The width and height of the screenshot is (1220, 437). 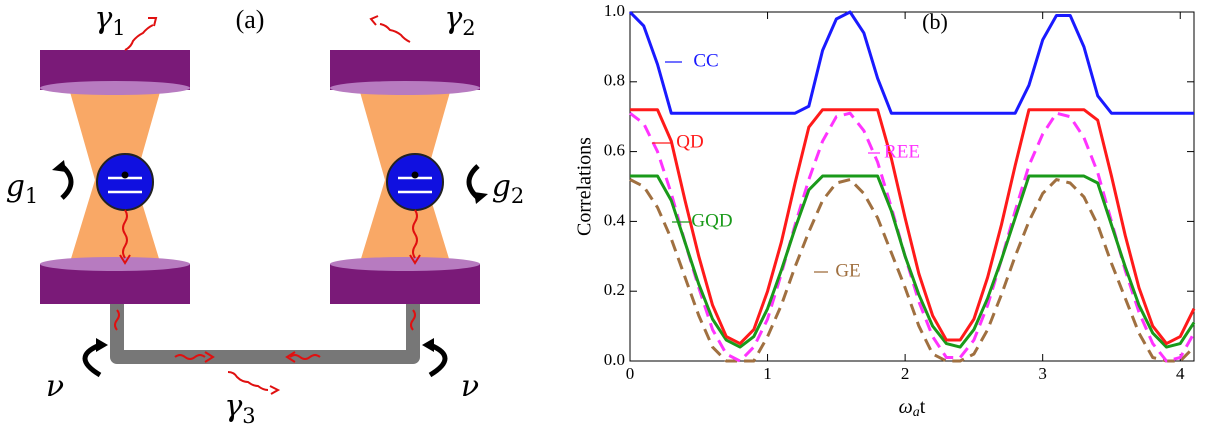 What do you see at coordinates (614, 289) in the screenshot?
I see `y-tick-label: 0.2` at bounding box center [614, 289].